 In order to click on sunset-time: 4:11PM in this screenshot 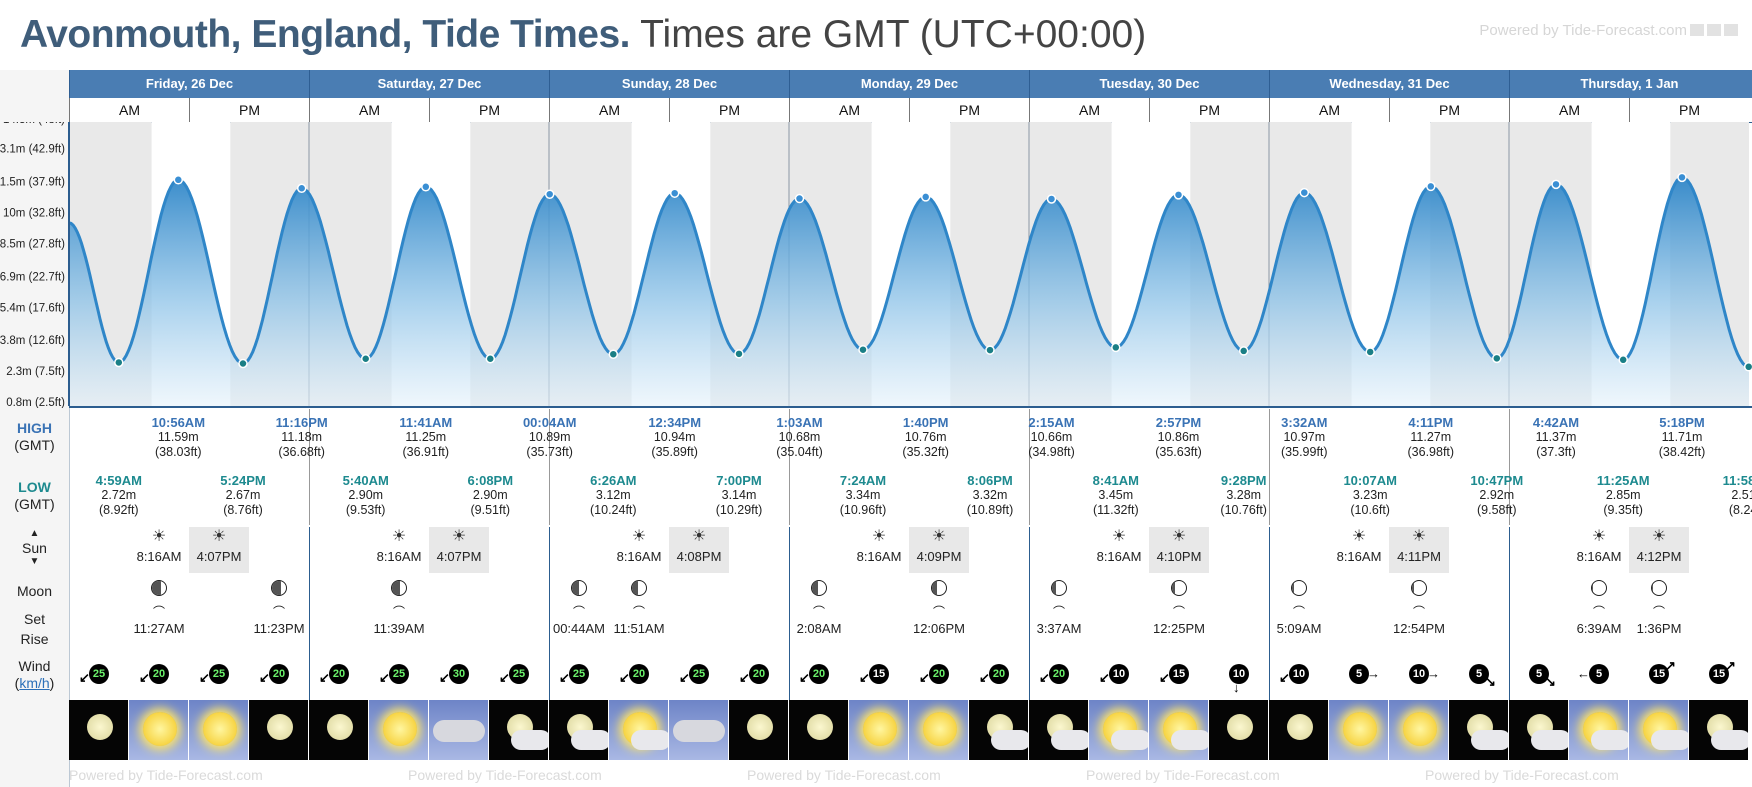, I will do `click(1419, 556)`.